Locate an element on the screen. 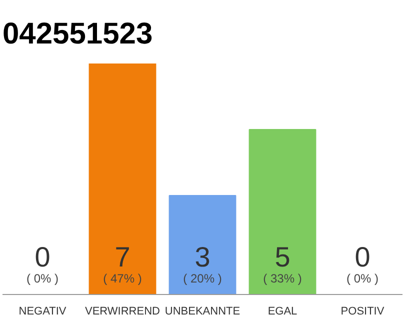 Image resolution: width=410 pixels, height=320 pixels. data-label: 3 is located at coordinates (202, 257).